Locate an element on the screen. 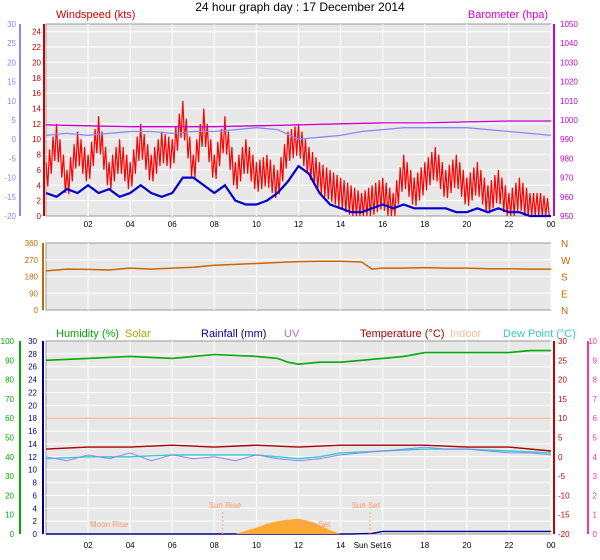 This screenshot has height=560, width=600. temp-right-tick-label: 30 is located at coordinates (562, 341).